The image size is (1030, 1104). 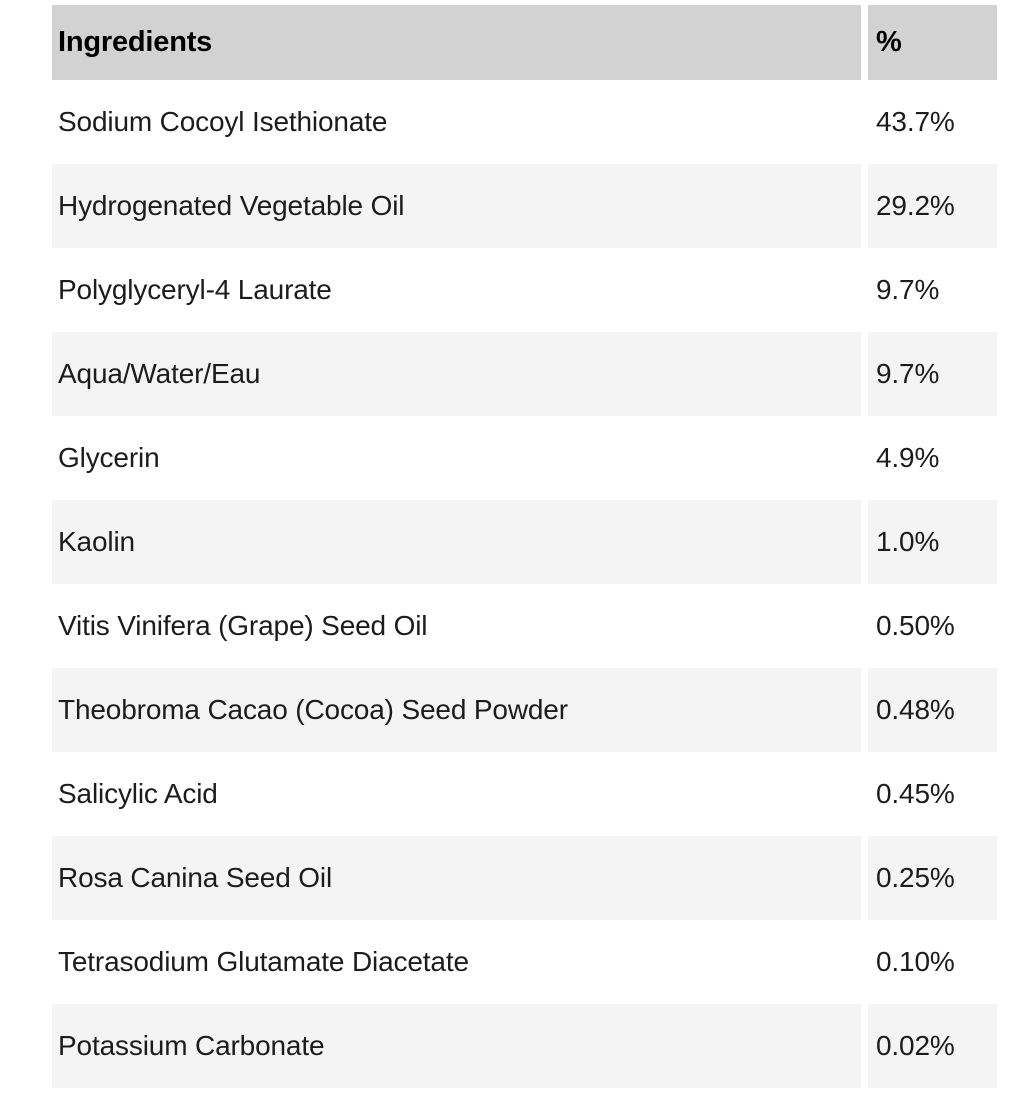 I want to click on table-row: Polyglyceryl-4 Laurate 9.7%, so click(x=524, y=290).